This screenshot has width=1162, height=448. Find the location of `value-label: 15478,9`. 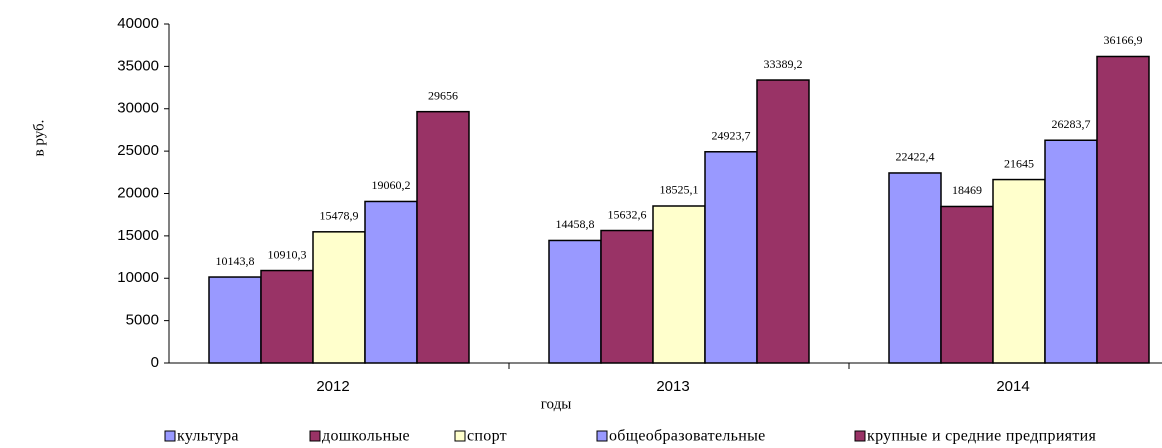

value-label: 15478,9 is located at coordinates (339, 216).